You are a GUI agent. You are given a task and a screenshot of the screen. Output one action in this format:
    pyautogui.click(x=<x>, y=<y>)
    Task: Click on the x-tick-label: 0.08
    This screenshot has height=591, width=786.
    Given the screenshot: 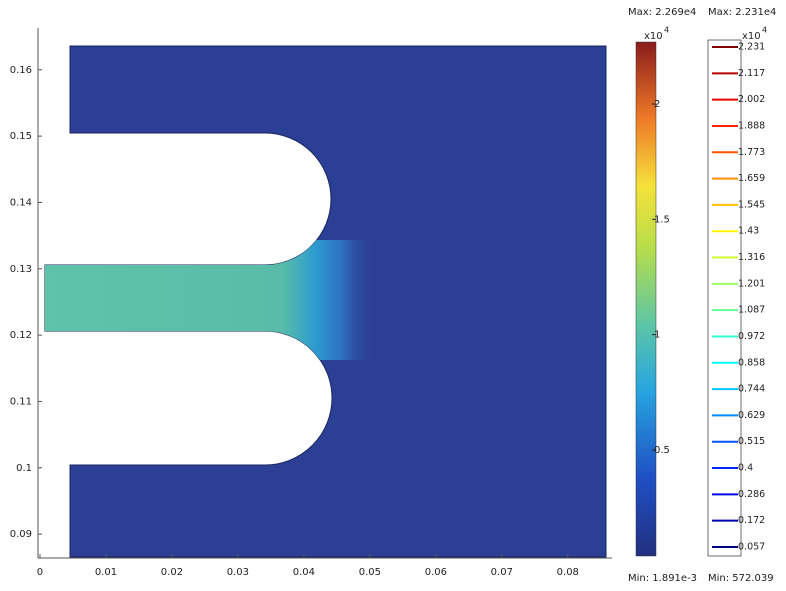 What is the action you would take?
    pyautogui.click(x=568, y=572)
    